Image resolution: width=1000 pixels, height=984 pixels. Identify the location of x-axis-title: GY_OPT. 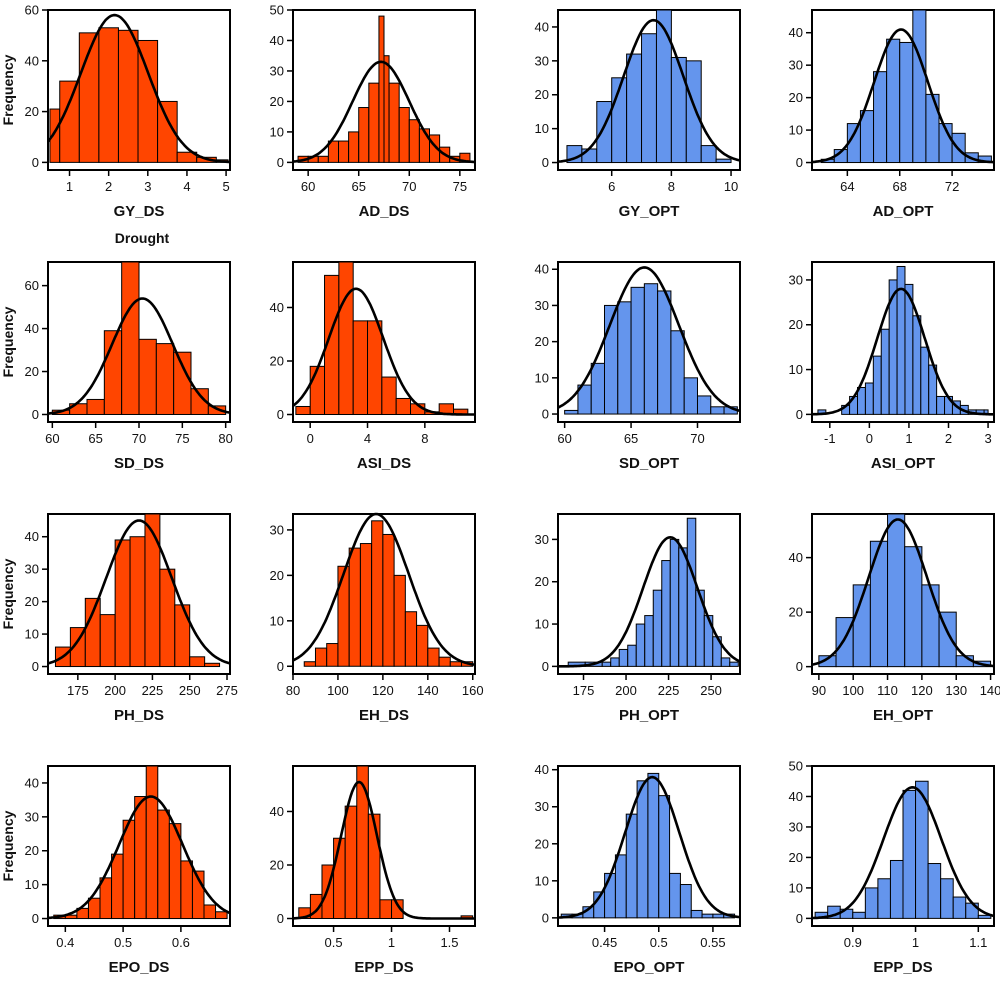
(649, 211).